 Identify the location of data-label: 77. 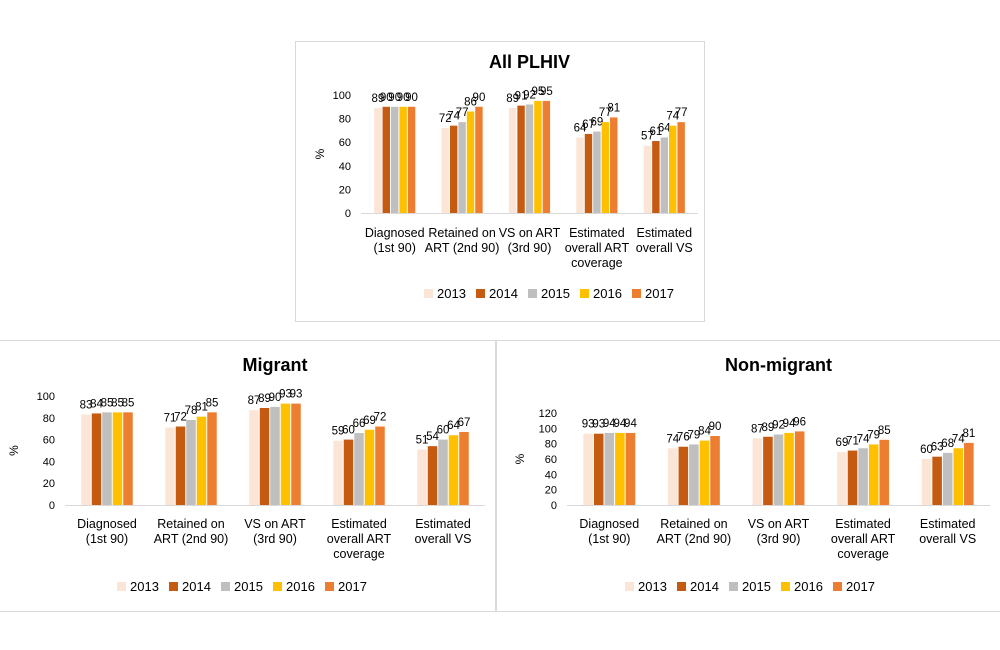
(605, 113).